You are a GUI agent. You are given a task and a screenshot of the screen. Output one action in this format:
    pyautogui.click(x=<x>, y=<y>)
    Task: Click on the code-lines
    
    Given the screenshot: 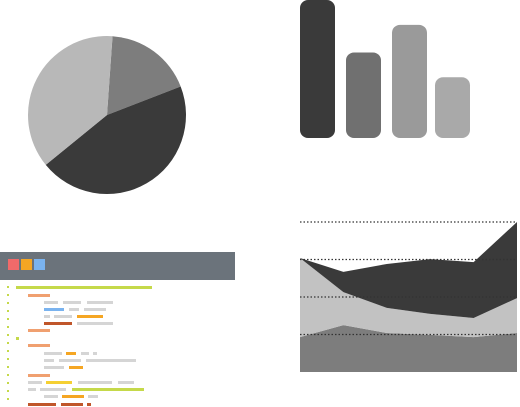 What is the action you would take?
    pyautogui.click(x=84, y=346)
    